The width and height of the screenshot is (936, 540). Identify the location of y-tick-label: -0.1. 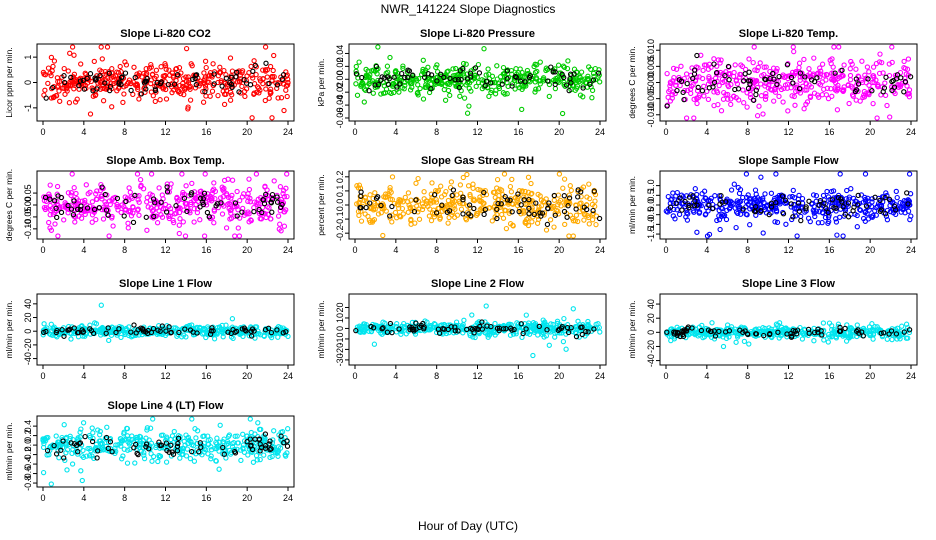
(340, 219).